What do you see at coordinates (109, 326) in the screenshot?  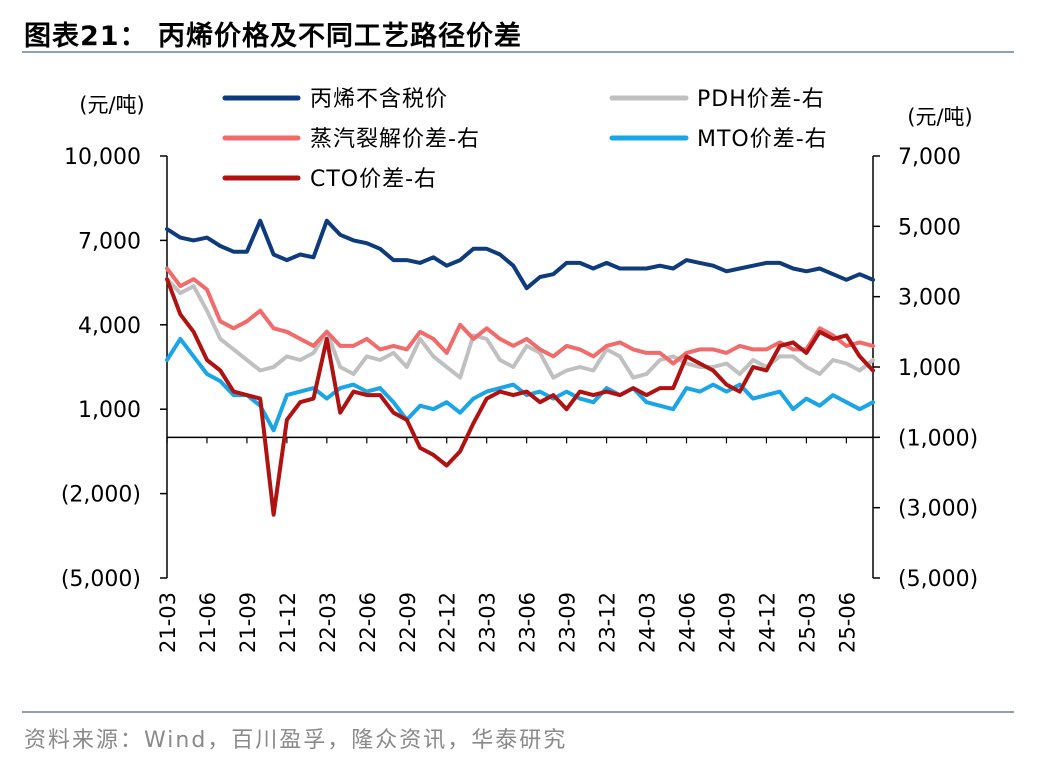 I see `left-axis-tick-label: 4,000` at bounding box center [109, 326].